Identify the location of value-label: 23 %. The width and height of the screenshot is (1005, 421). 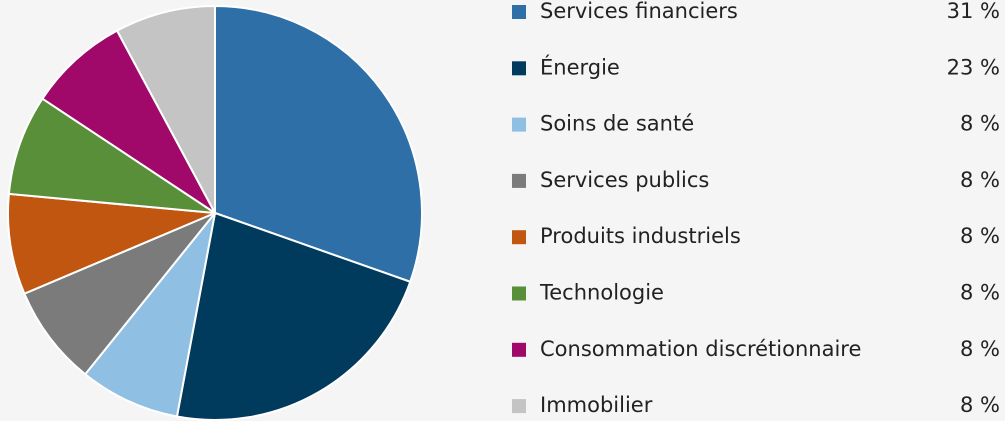
(973, 67).